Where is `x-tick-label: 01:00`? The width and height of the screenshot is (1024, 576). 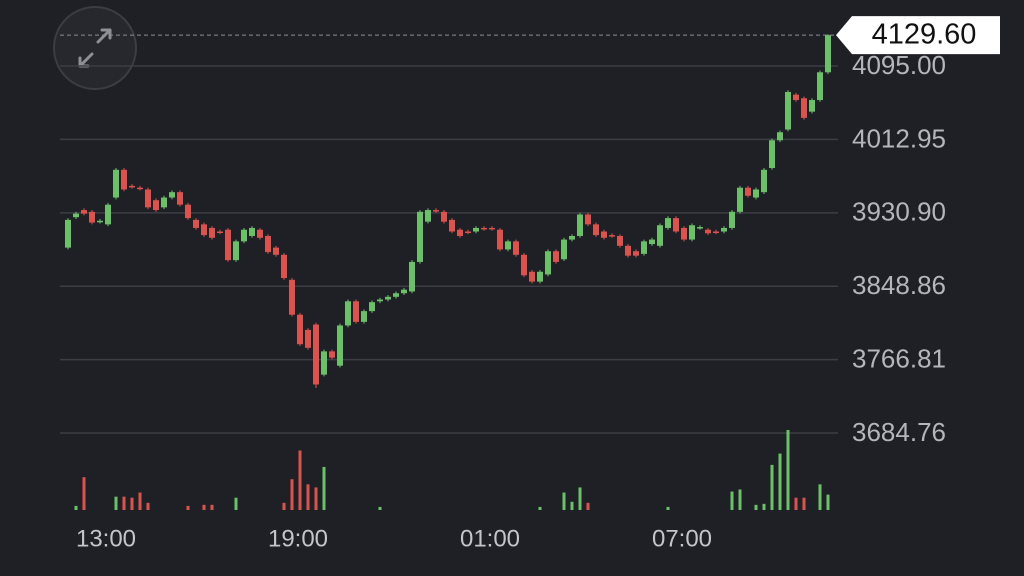 x-tick-label: 01:00 is located at coordinates (490, 538).